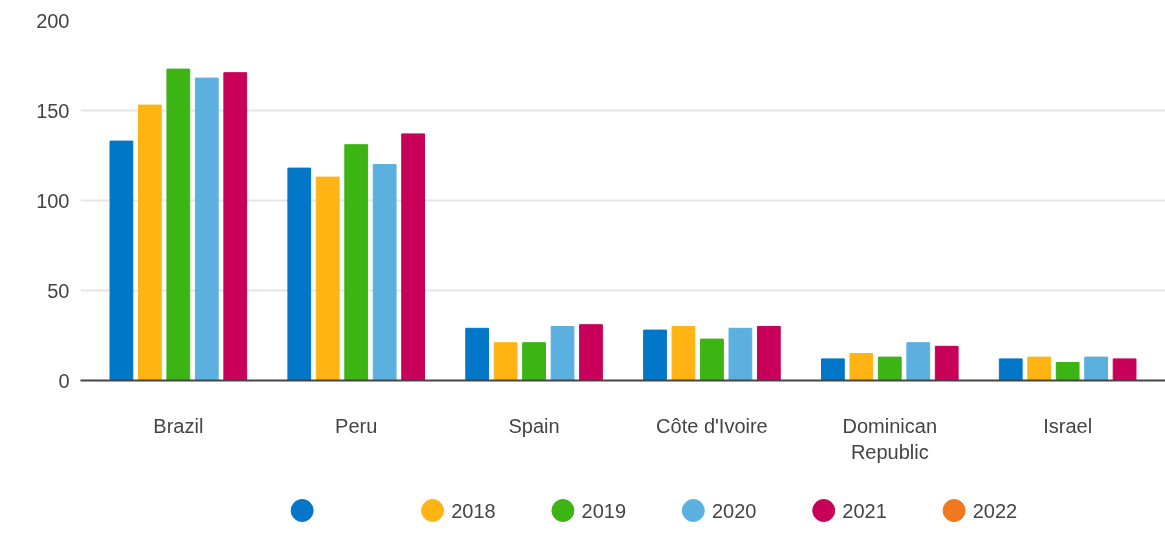  I want to click on legend-label: 2022, so click(995, 510).